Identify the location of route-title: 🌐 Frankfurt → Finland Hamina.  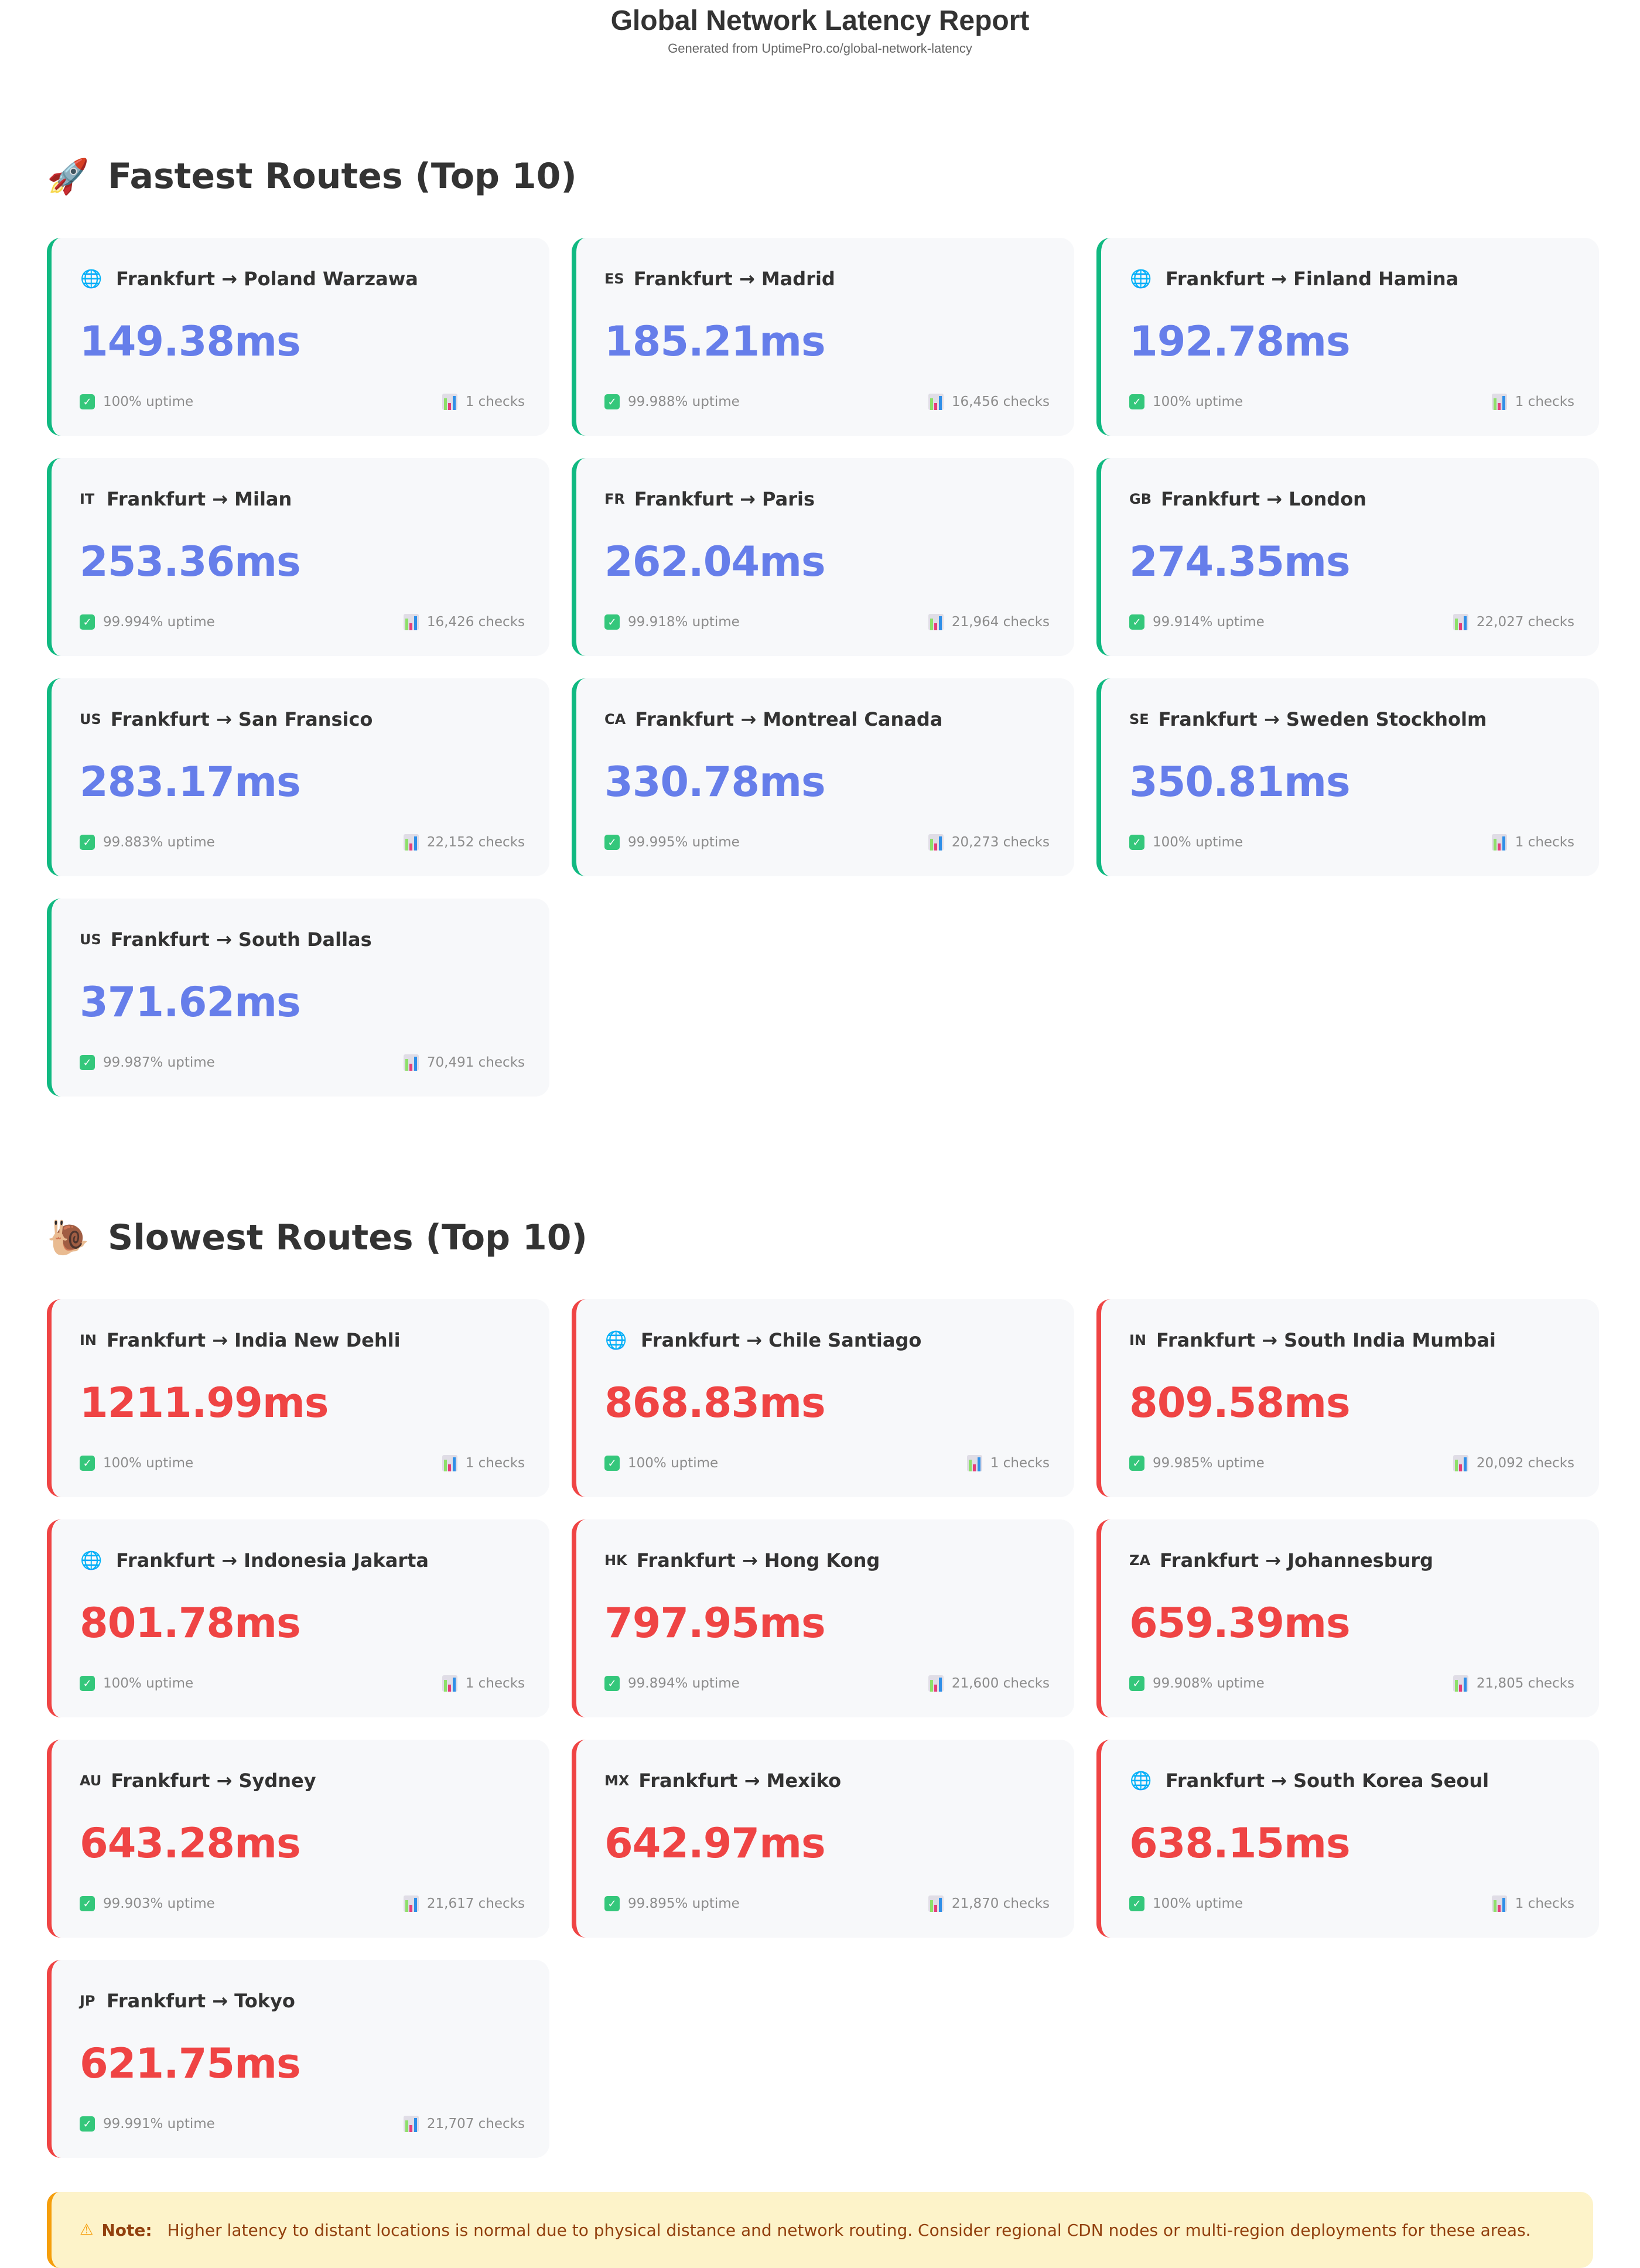
(1351, 279).